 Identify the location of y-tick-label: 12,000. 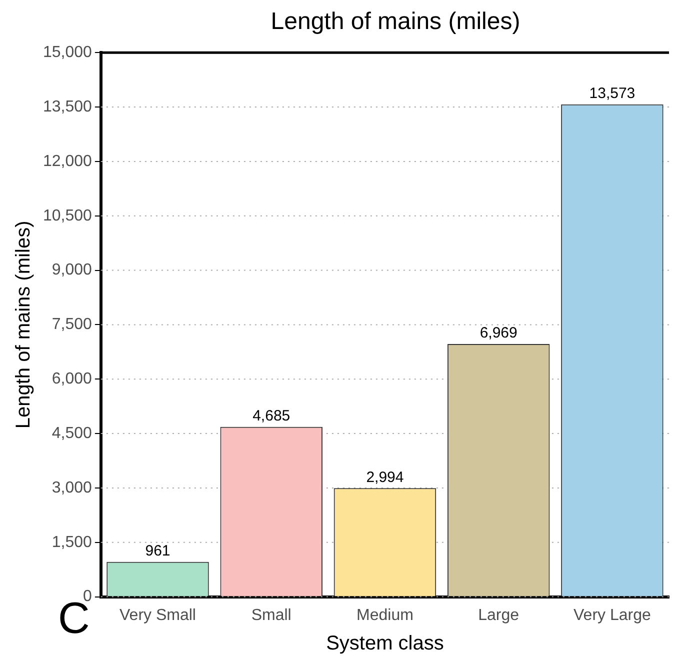
(67, 161).